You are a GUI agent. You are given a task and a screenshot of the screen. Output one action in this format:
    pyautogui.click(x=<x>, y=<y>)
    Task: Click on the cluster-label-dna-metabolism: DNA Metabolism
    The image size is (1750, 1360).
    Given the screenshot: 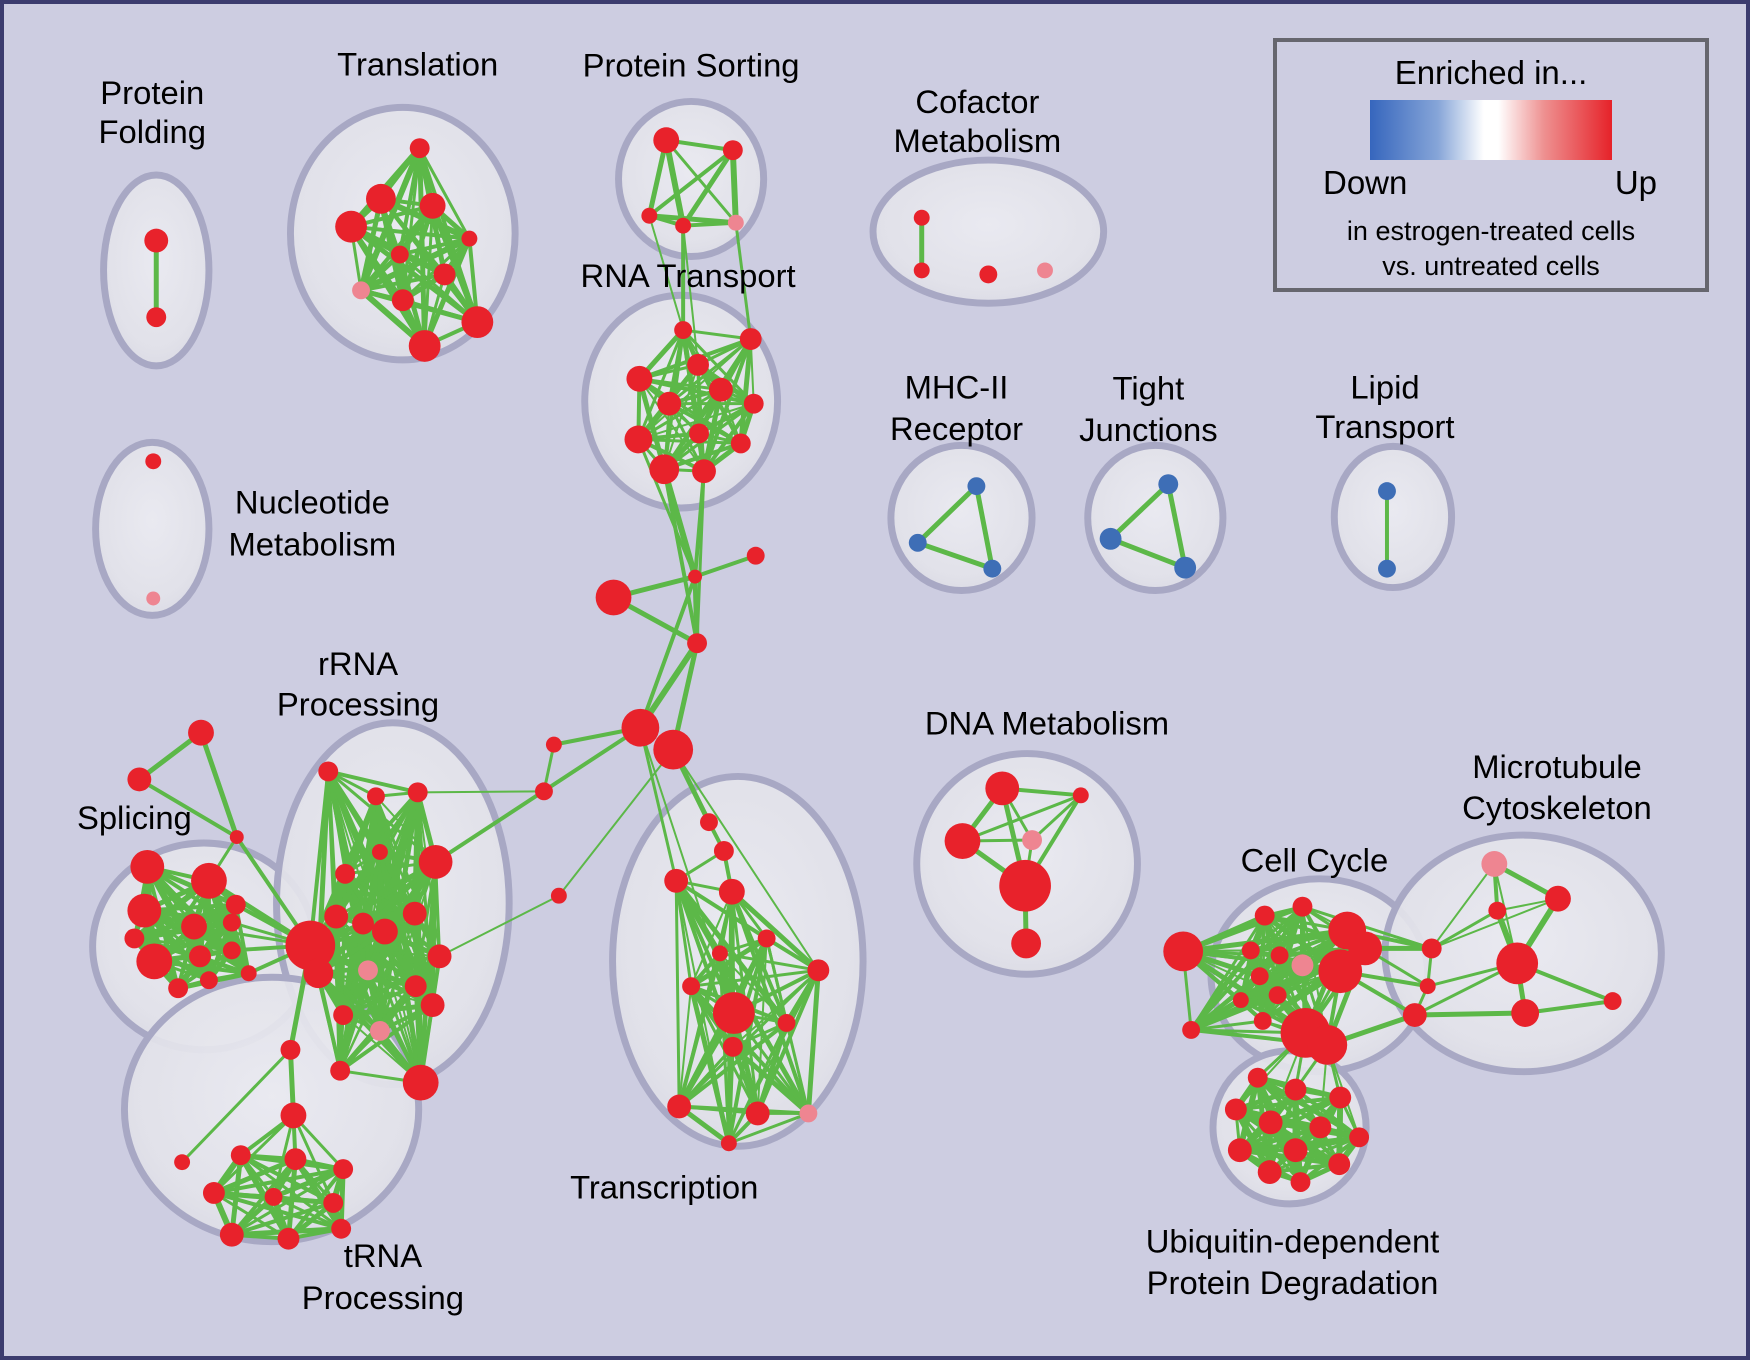 What is the action you would take?
    pyautogui.click(x=1047, y=722)
    